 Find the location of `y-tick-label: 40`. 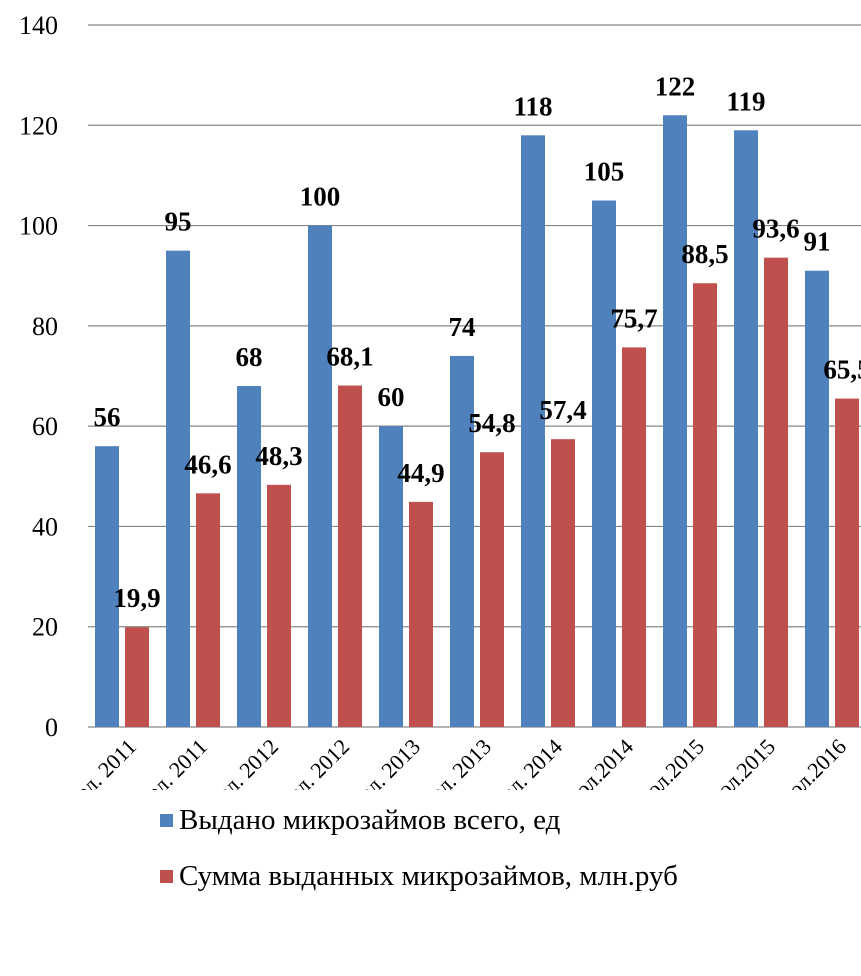

y-tick-label: 40 is located at coordinates (45, 526).